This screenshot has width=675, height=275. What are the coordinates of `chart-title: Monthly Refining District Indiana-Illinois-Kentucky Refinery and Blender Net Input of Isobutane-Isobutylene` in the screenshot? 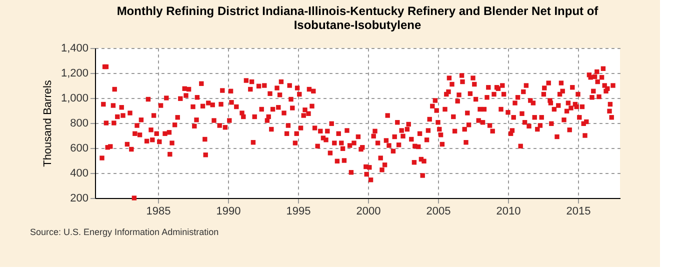 It's located at (358, 18).